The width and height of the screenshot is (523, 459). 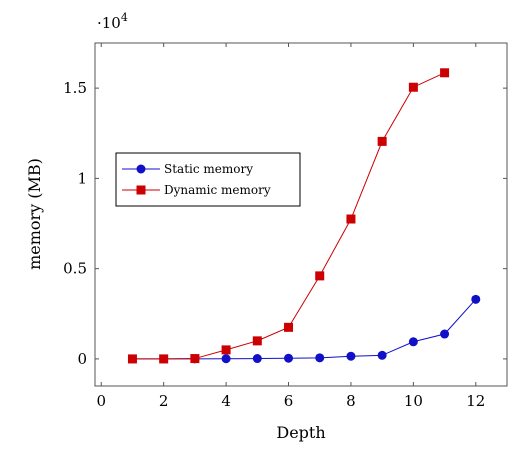 I want to click on series-line, so click(x=304, y=329).